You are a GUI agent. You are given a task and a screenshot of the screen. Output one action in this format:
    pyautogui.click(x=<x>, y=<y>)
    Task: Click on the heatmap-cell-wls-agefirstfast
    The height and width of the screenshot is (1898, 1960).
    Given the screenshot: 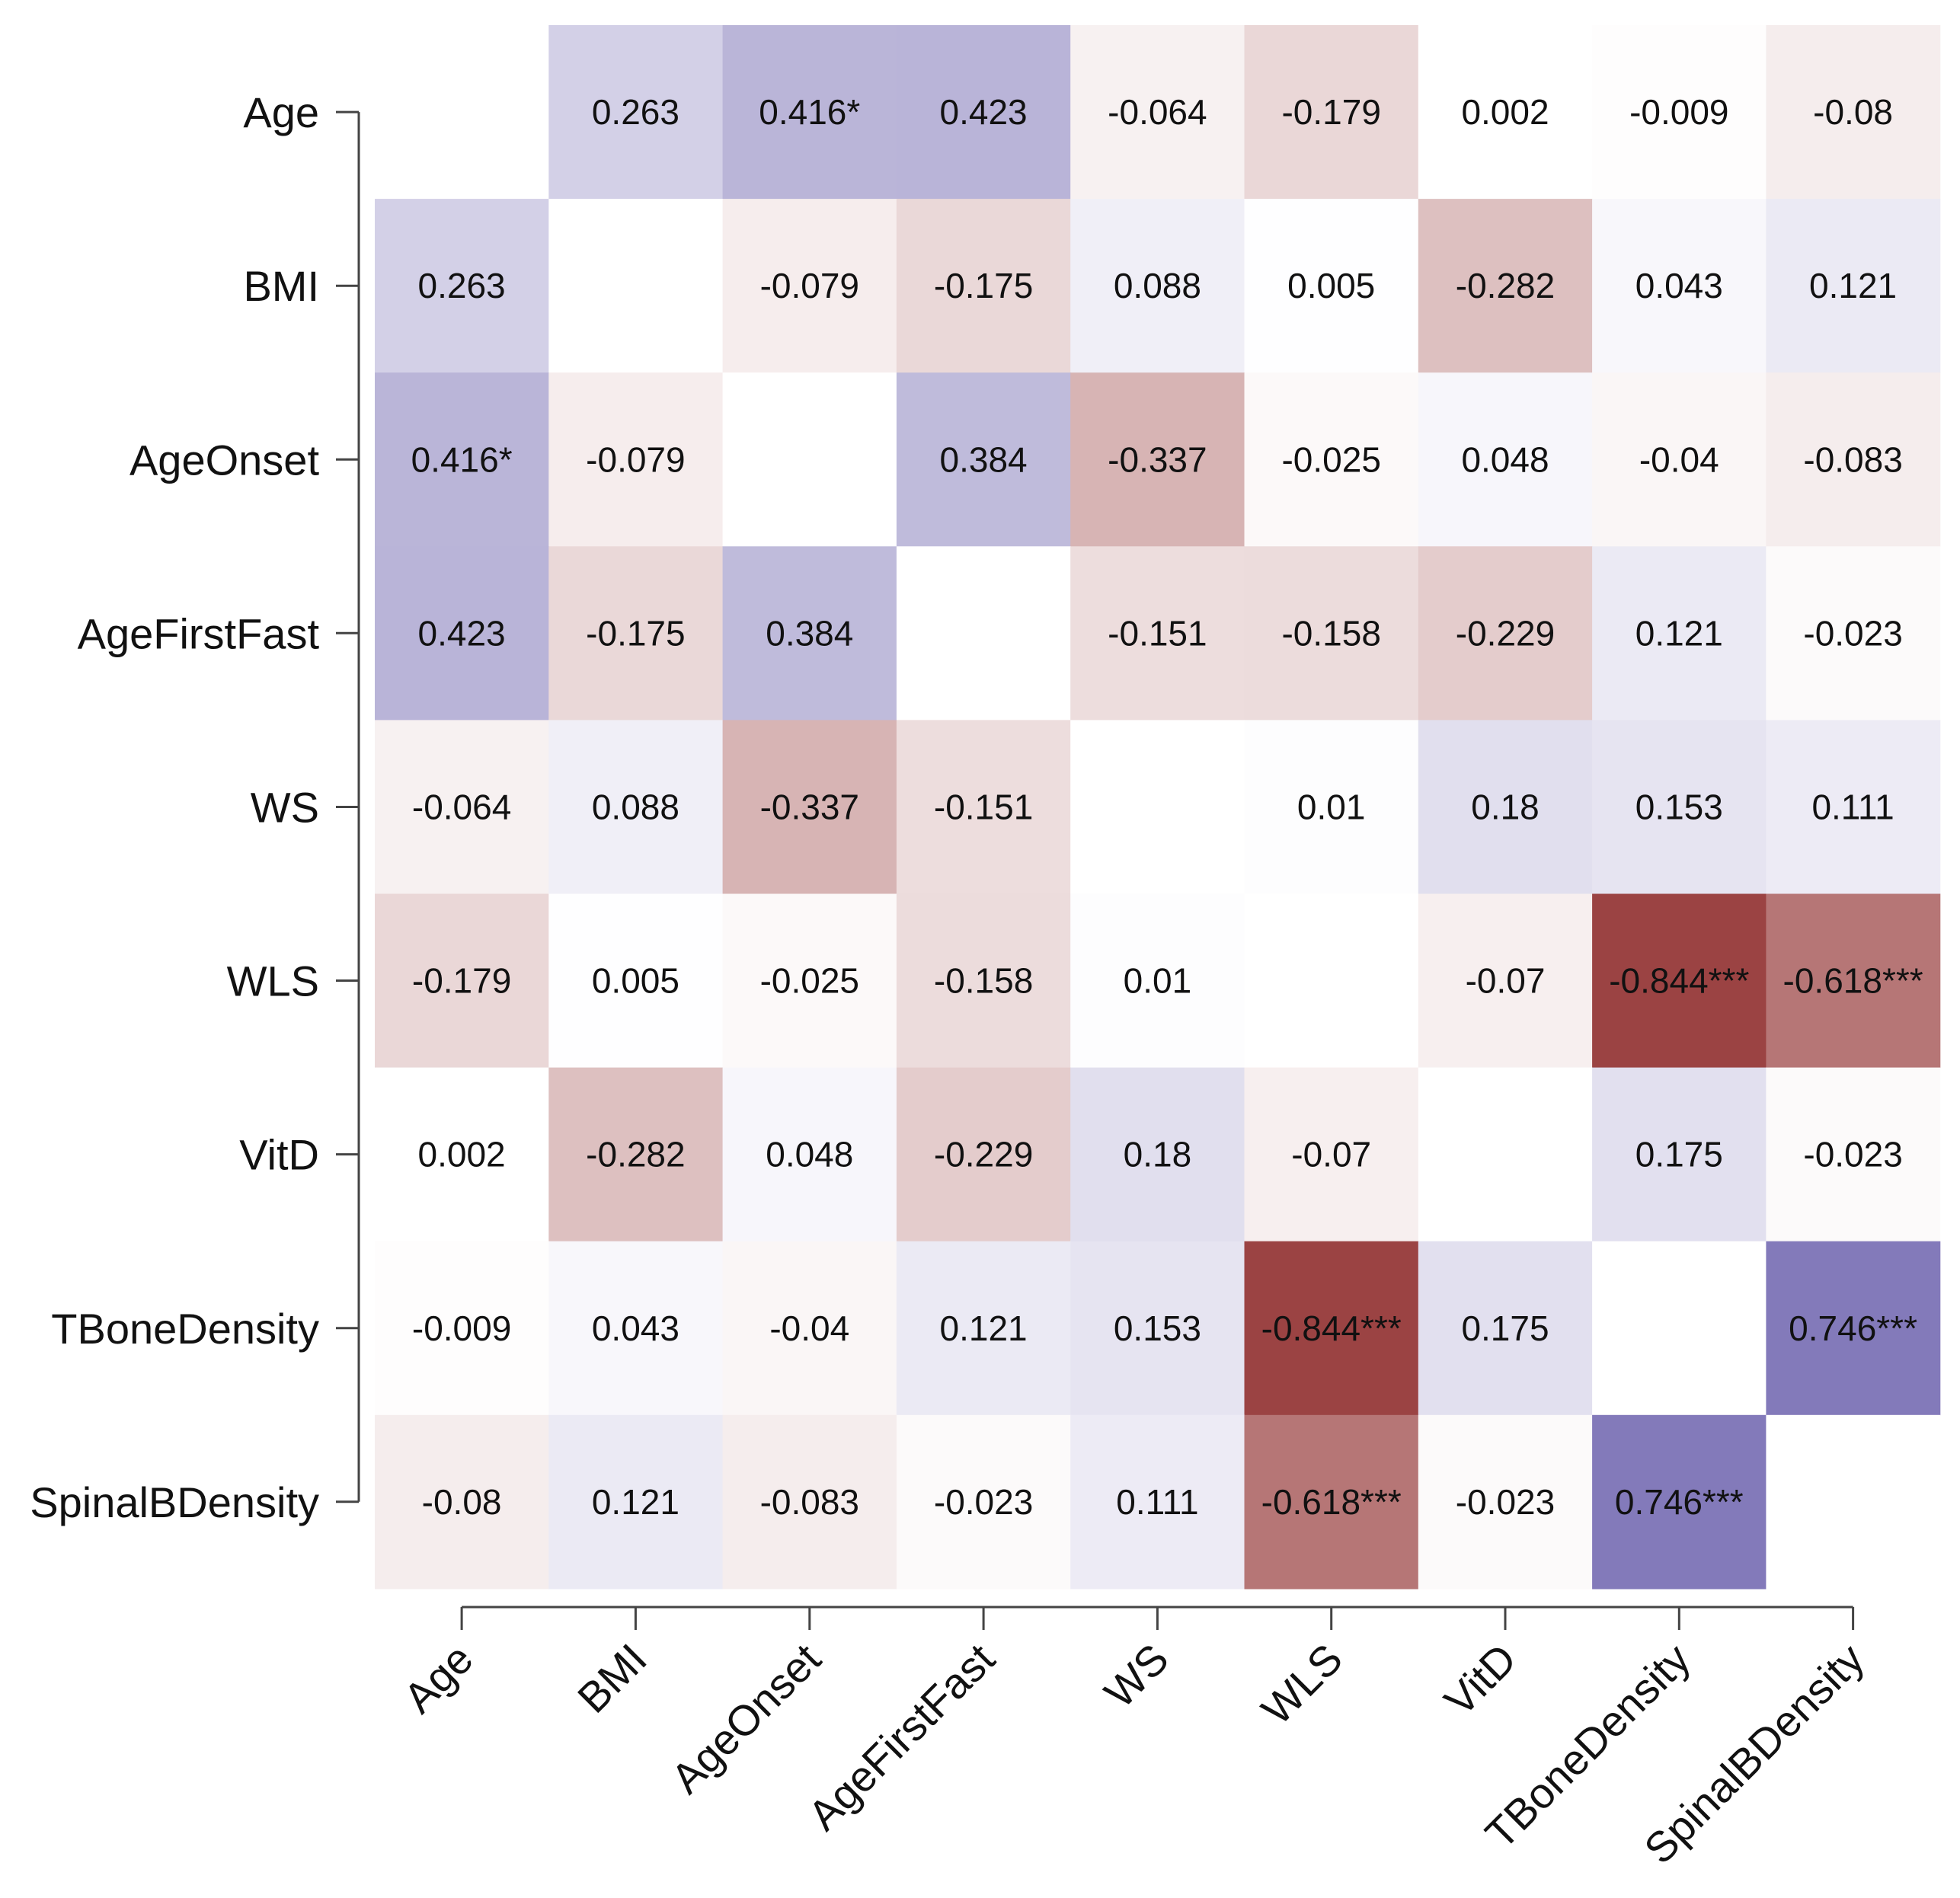 What is the action you would take?
    pyautogui.click(x=983, y=981)
    